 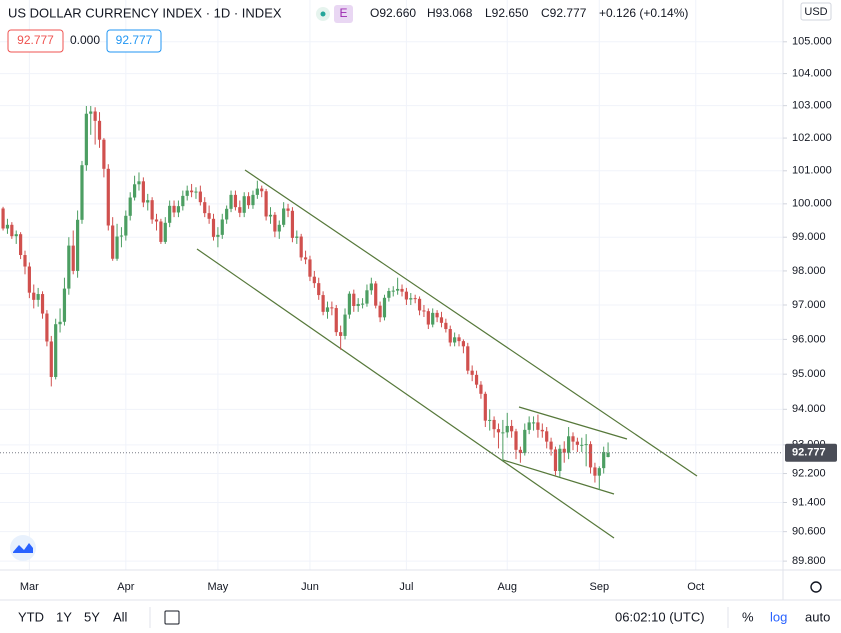 What do you see at coordinates (809, 561) in the screenshot?
I see `y-tick-label: 89.800` at bounding box center [809, 561].